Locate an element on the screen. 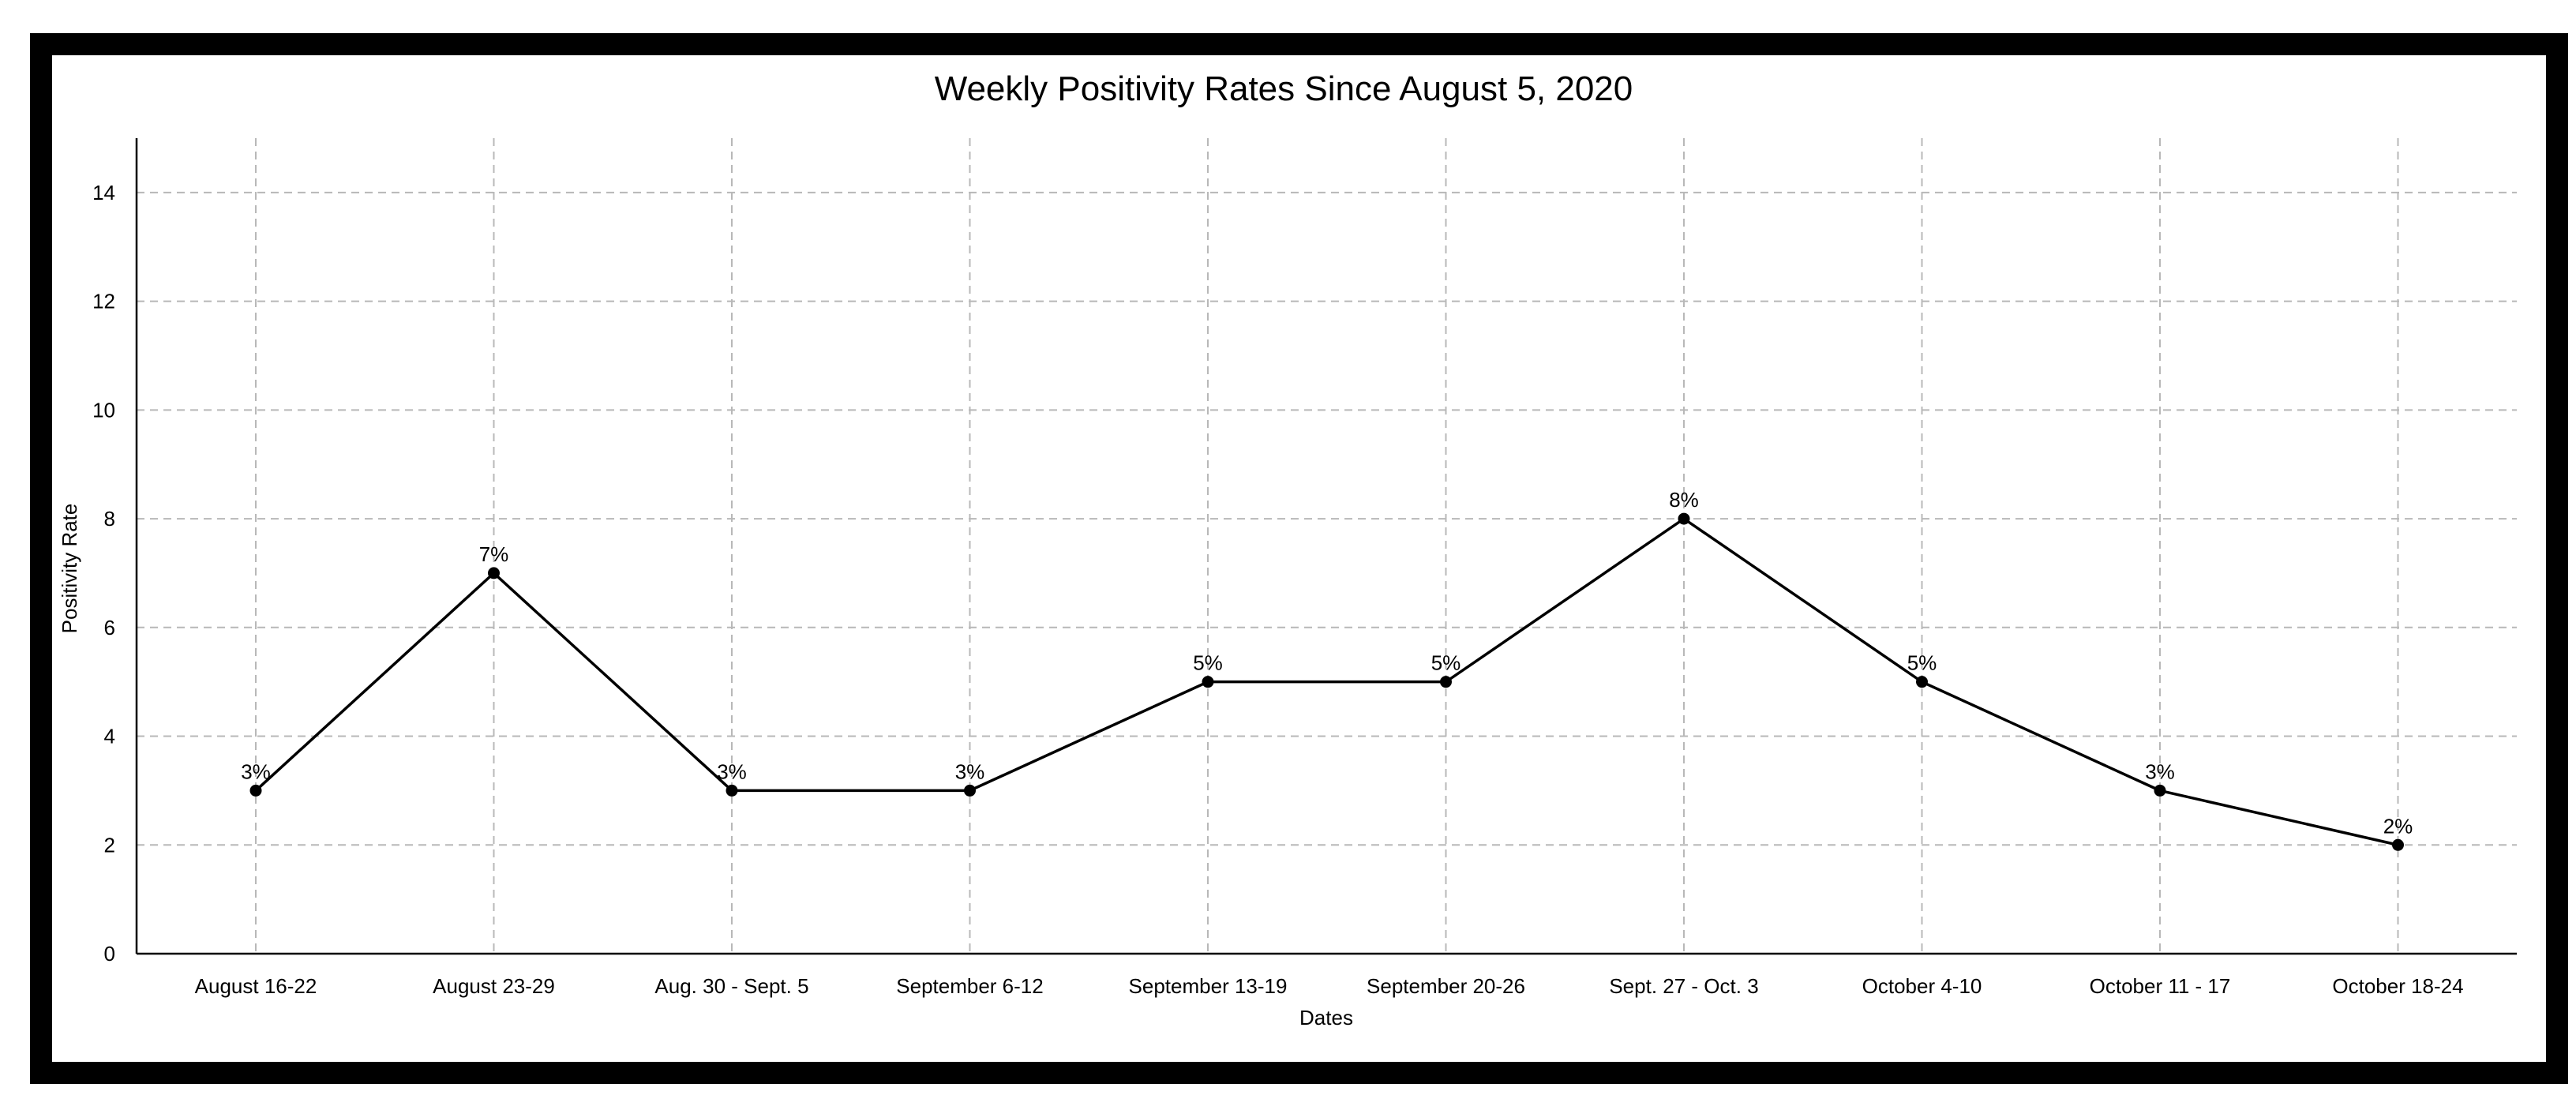  y-tick-label: 8 is located at coordinates (109, 519).